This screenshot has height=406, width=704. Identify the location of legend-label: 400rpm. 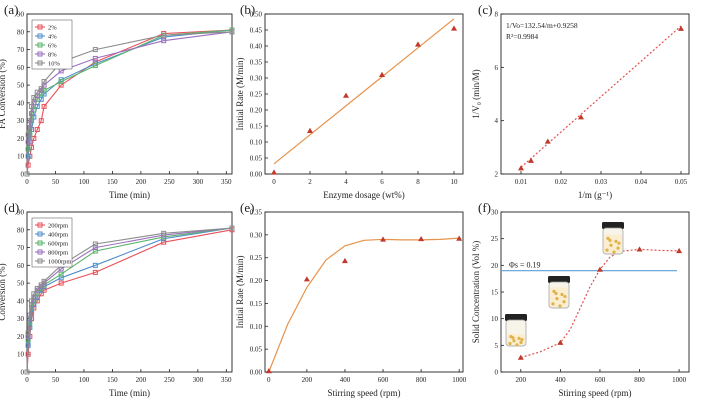
(58, 235).